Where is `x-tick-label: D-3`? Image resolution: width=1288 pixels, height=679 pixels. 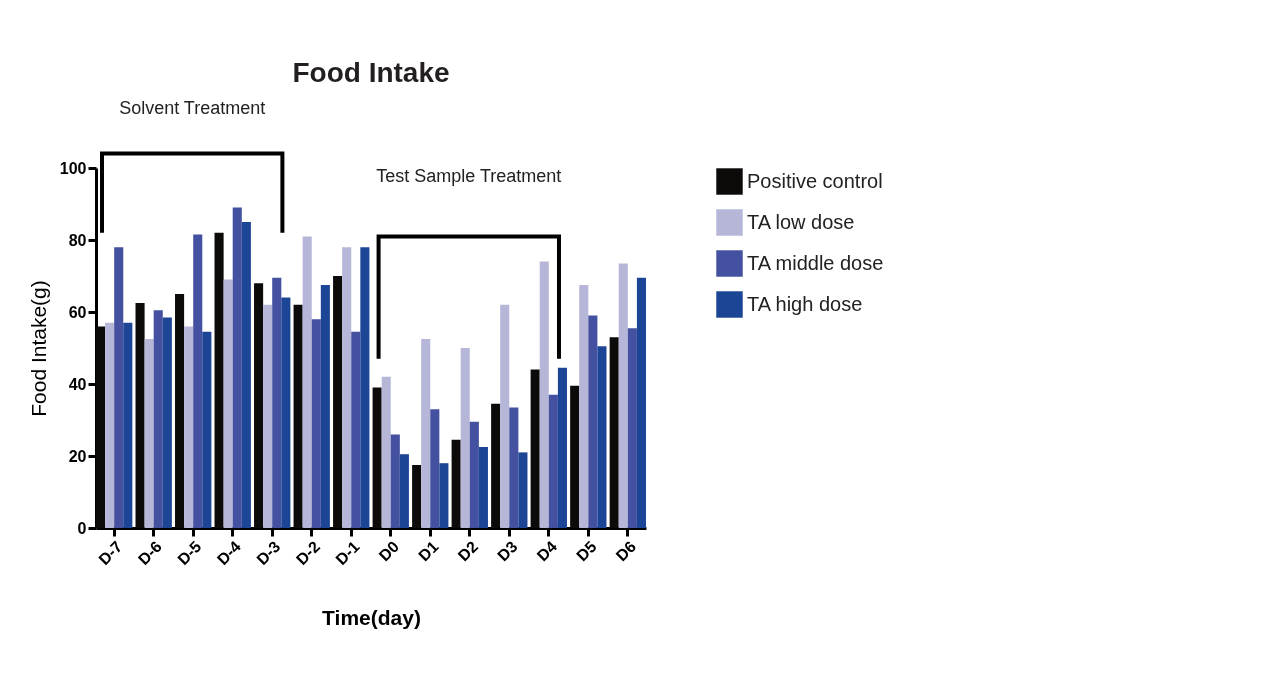 x-tick-label: D-3 is located at coordinates (268, 553).